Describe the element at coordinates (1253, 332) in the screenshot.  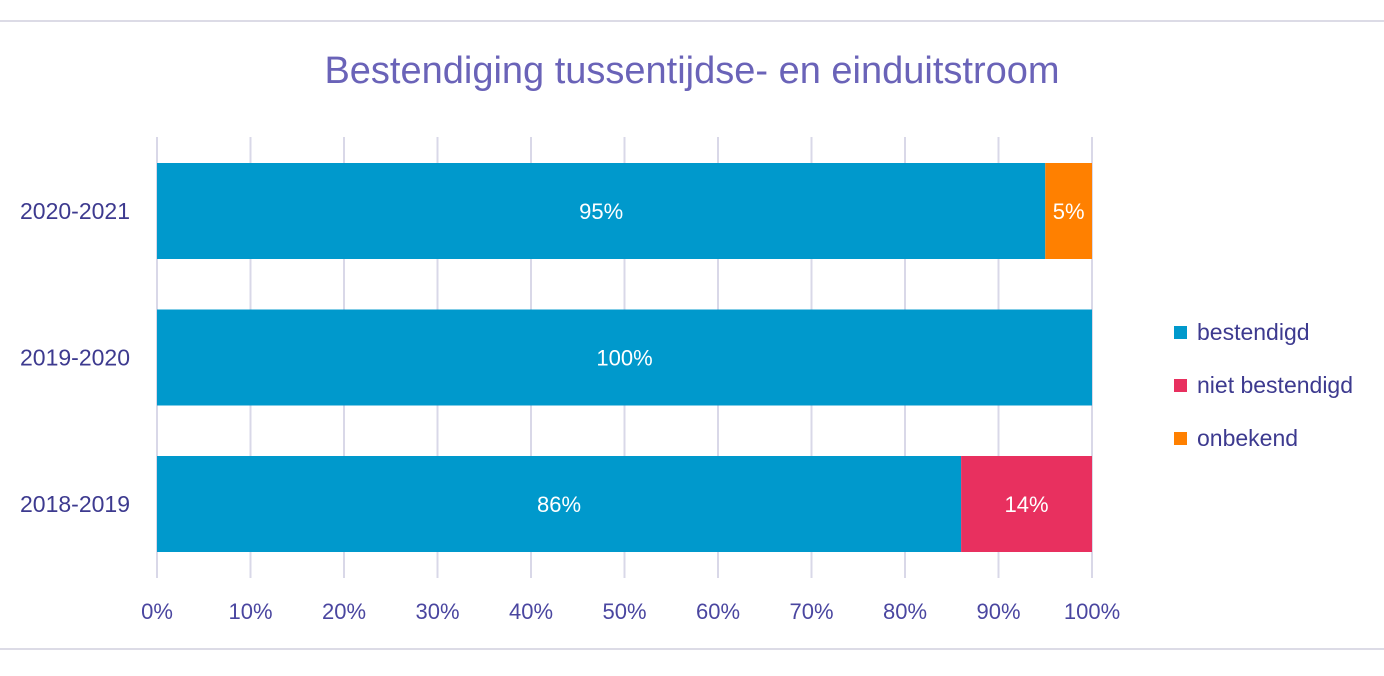
I see `legend-label-bestendigd: bestendigd` at that location.